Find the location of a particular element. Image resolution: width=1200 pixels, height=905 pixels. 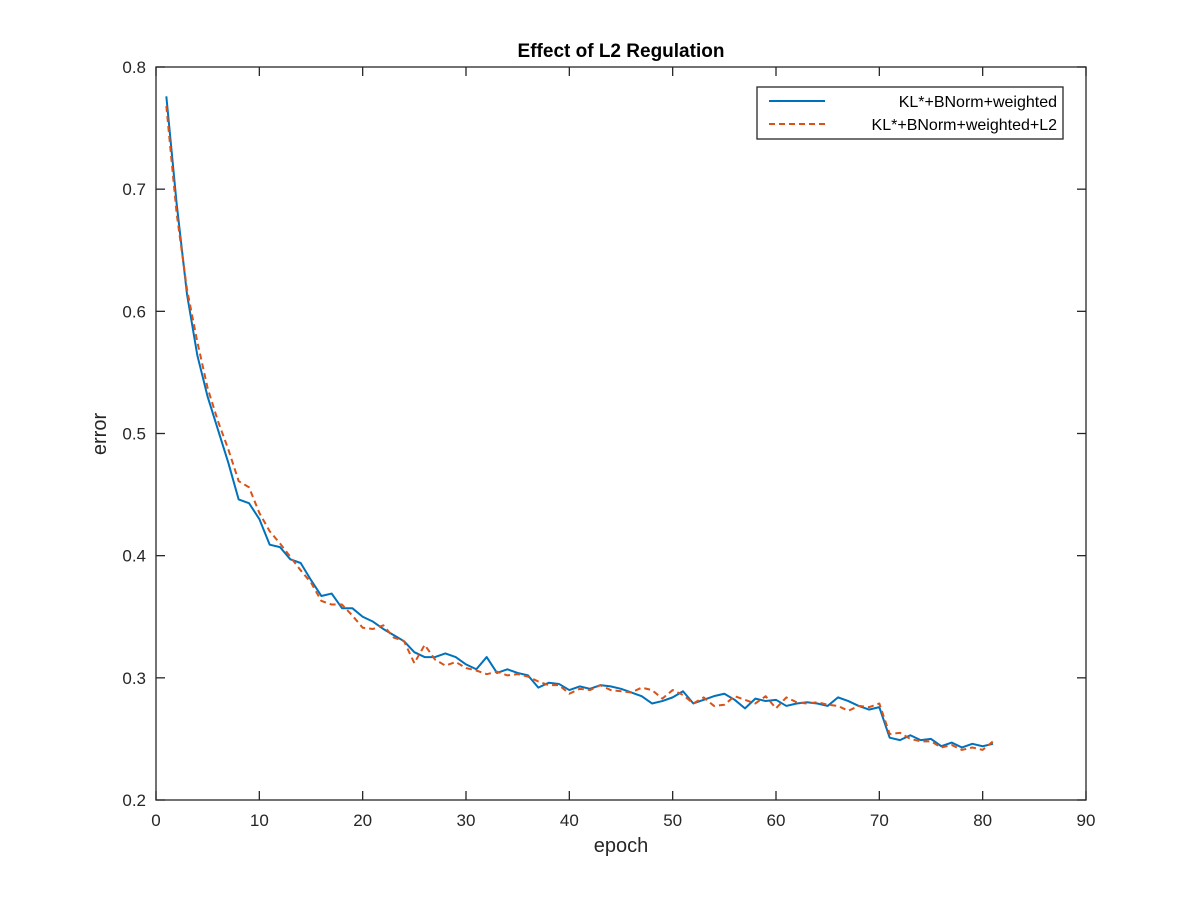

x-tick-label: 90 is located at coordinates (1086, 820).